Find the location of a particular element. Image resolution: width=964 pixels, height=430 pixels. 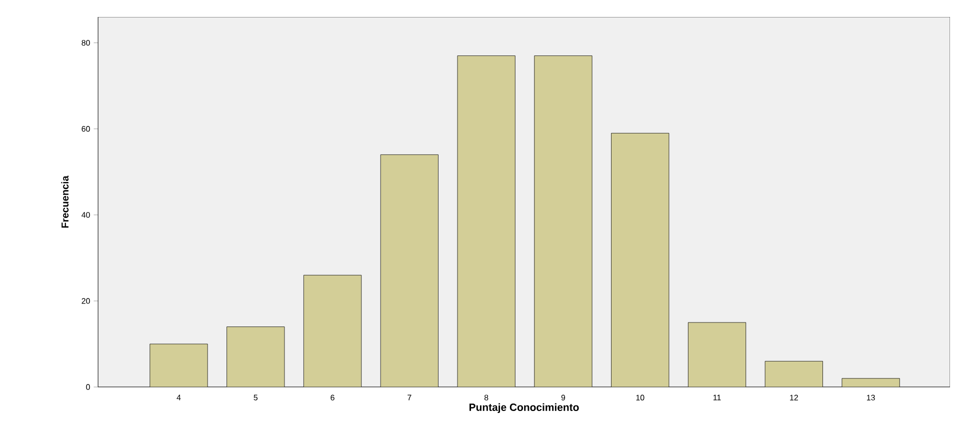

y-axis-title: Frecuencia is located at coordinates (65, 202).